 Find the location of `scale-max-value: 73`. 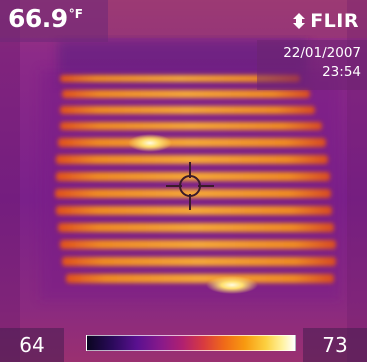

scale-max-value: 73 is located at coordinates (335, 345).